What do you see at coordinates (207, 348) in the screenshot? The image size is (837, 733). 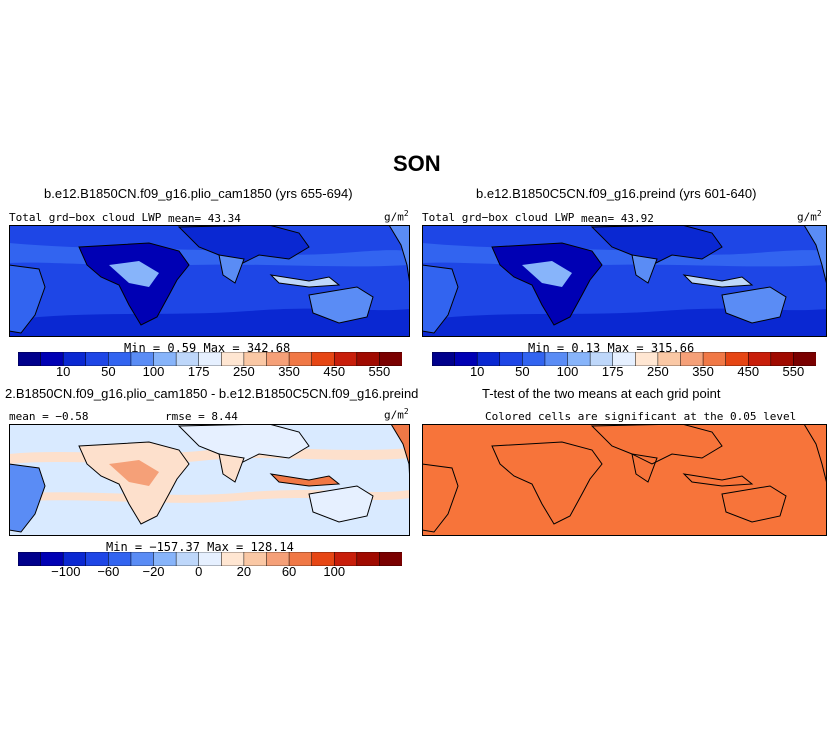 I see `minmax-top-left: Min = 0.59 Max = 342.68` at bounding box center [207, 348].